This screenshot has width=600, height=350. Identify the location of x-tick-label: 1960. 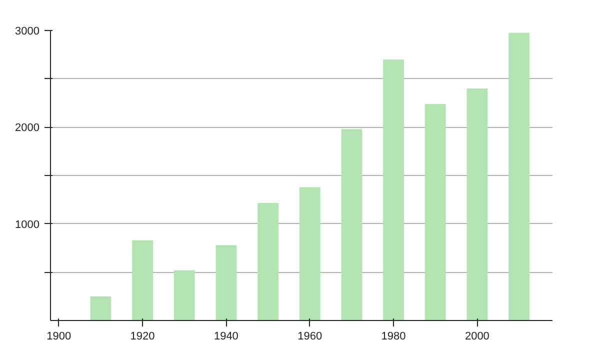
(310, 336).